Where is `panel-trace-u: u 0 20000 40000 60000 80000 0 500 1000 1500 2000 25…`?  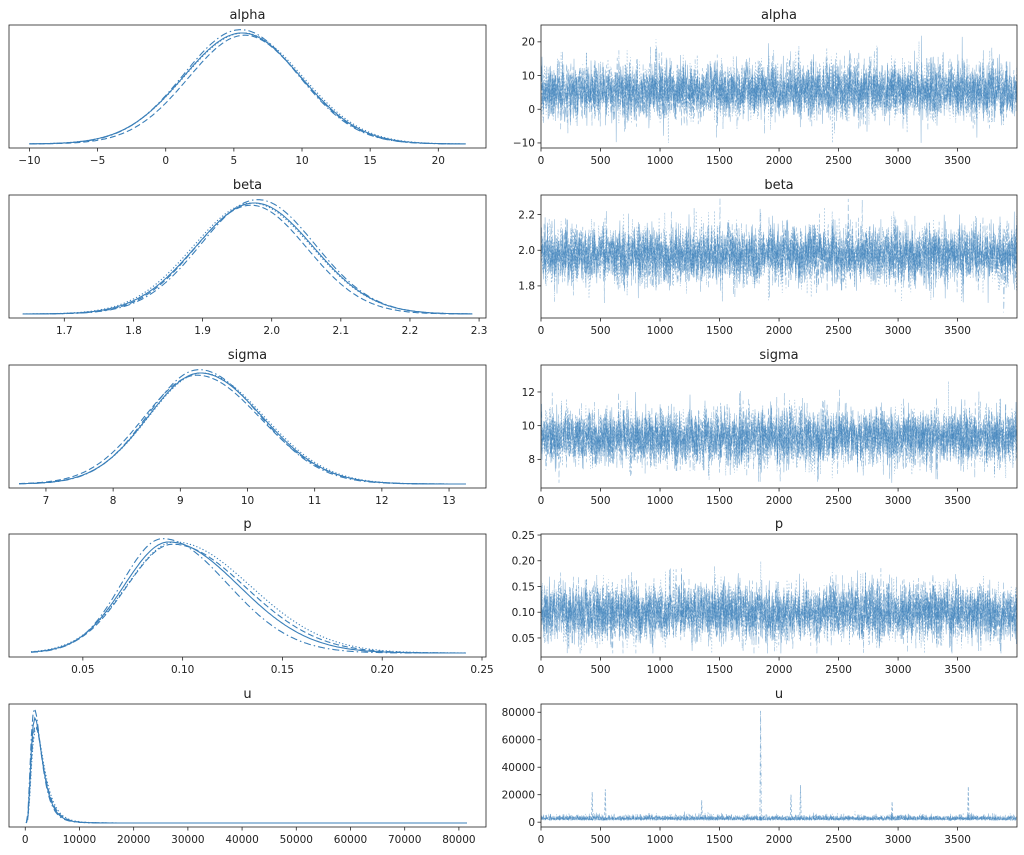 panel-trace-u: u 0 20000 40000 60000 80000 0 500 1000 1500 2000 25… is located at coordinates (760, 766).